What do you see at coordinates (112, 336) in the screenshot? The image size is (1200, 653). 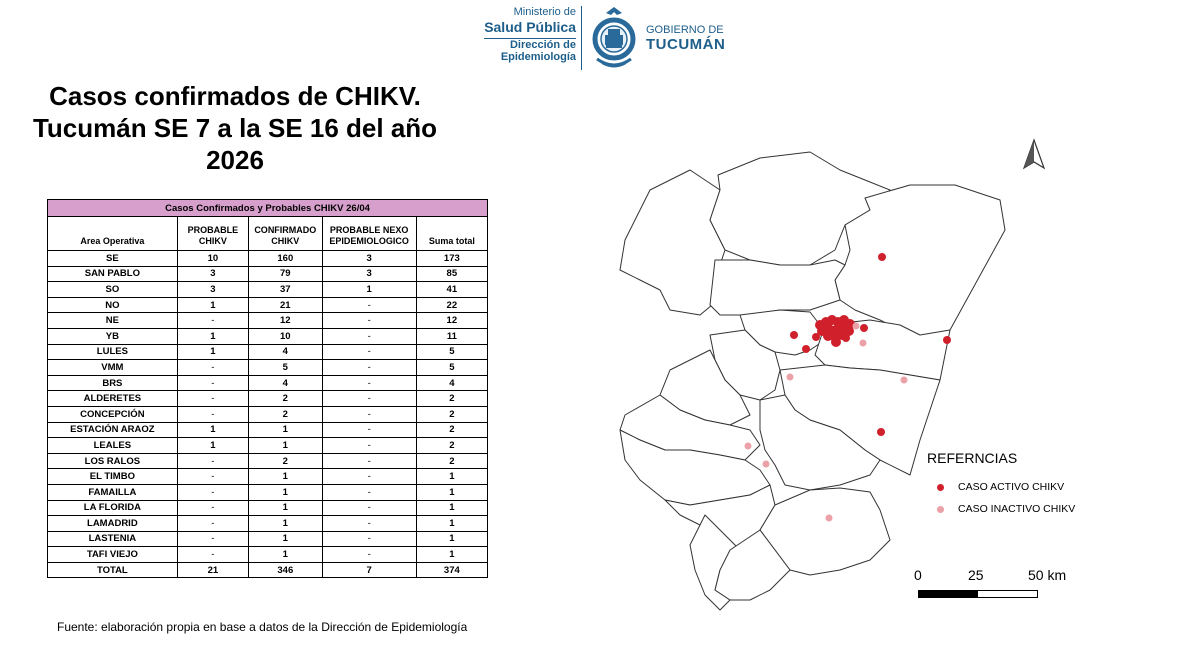 I see `area-cell: YB` at bounding box center [112, 336].